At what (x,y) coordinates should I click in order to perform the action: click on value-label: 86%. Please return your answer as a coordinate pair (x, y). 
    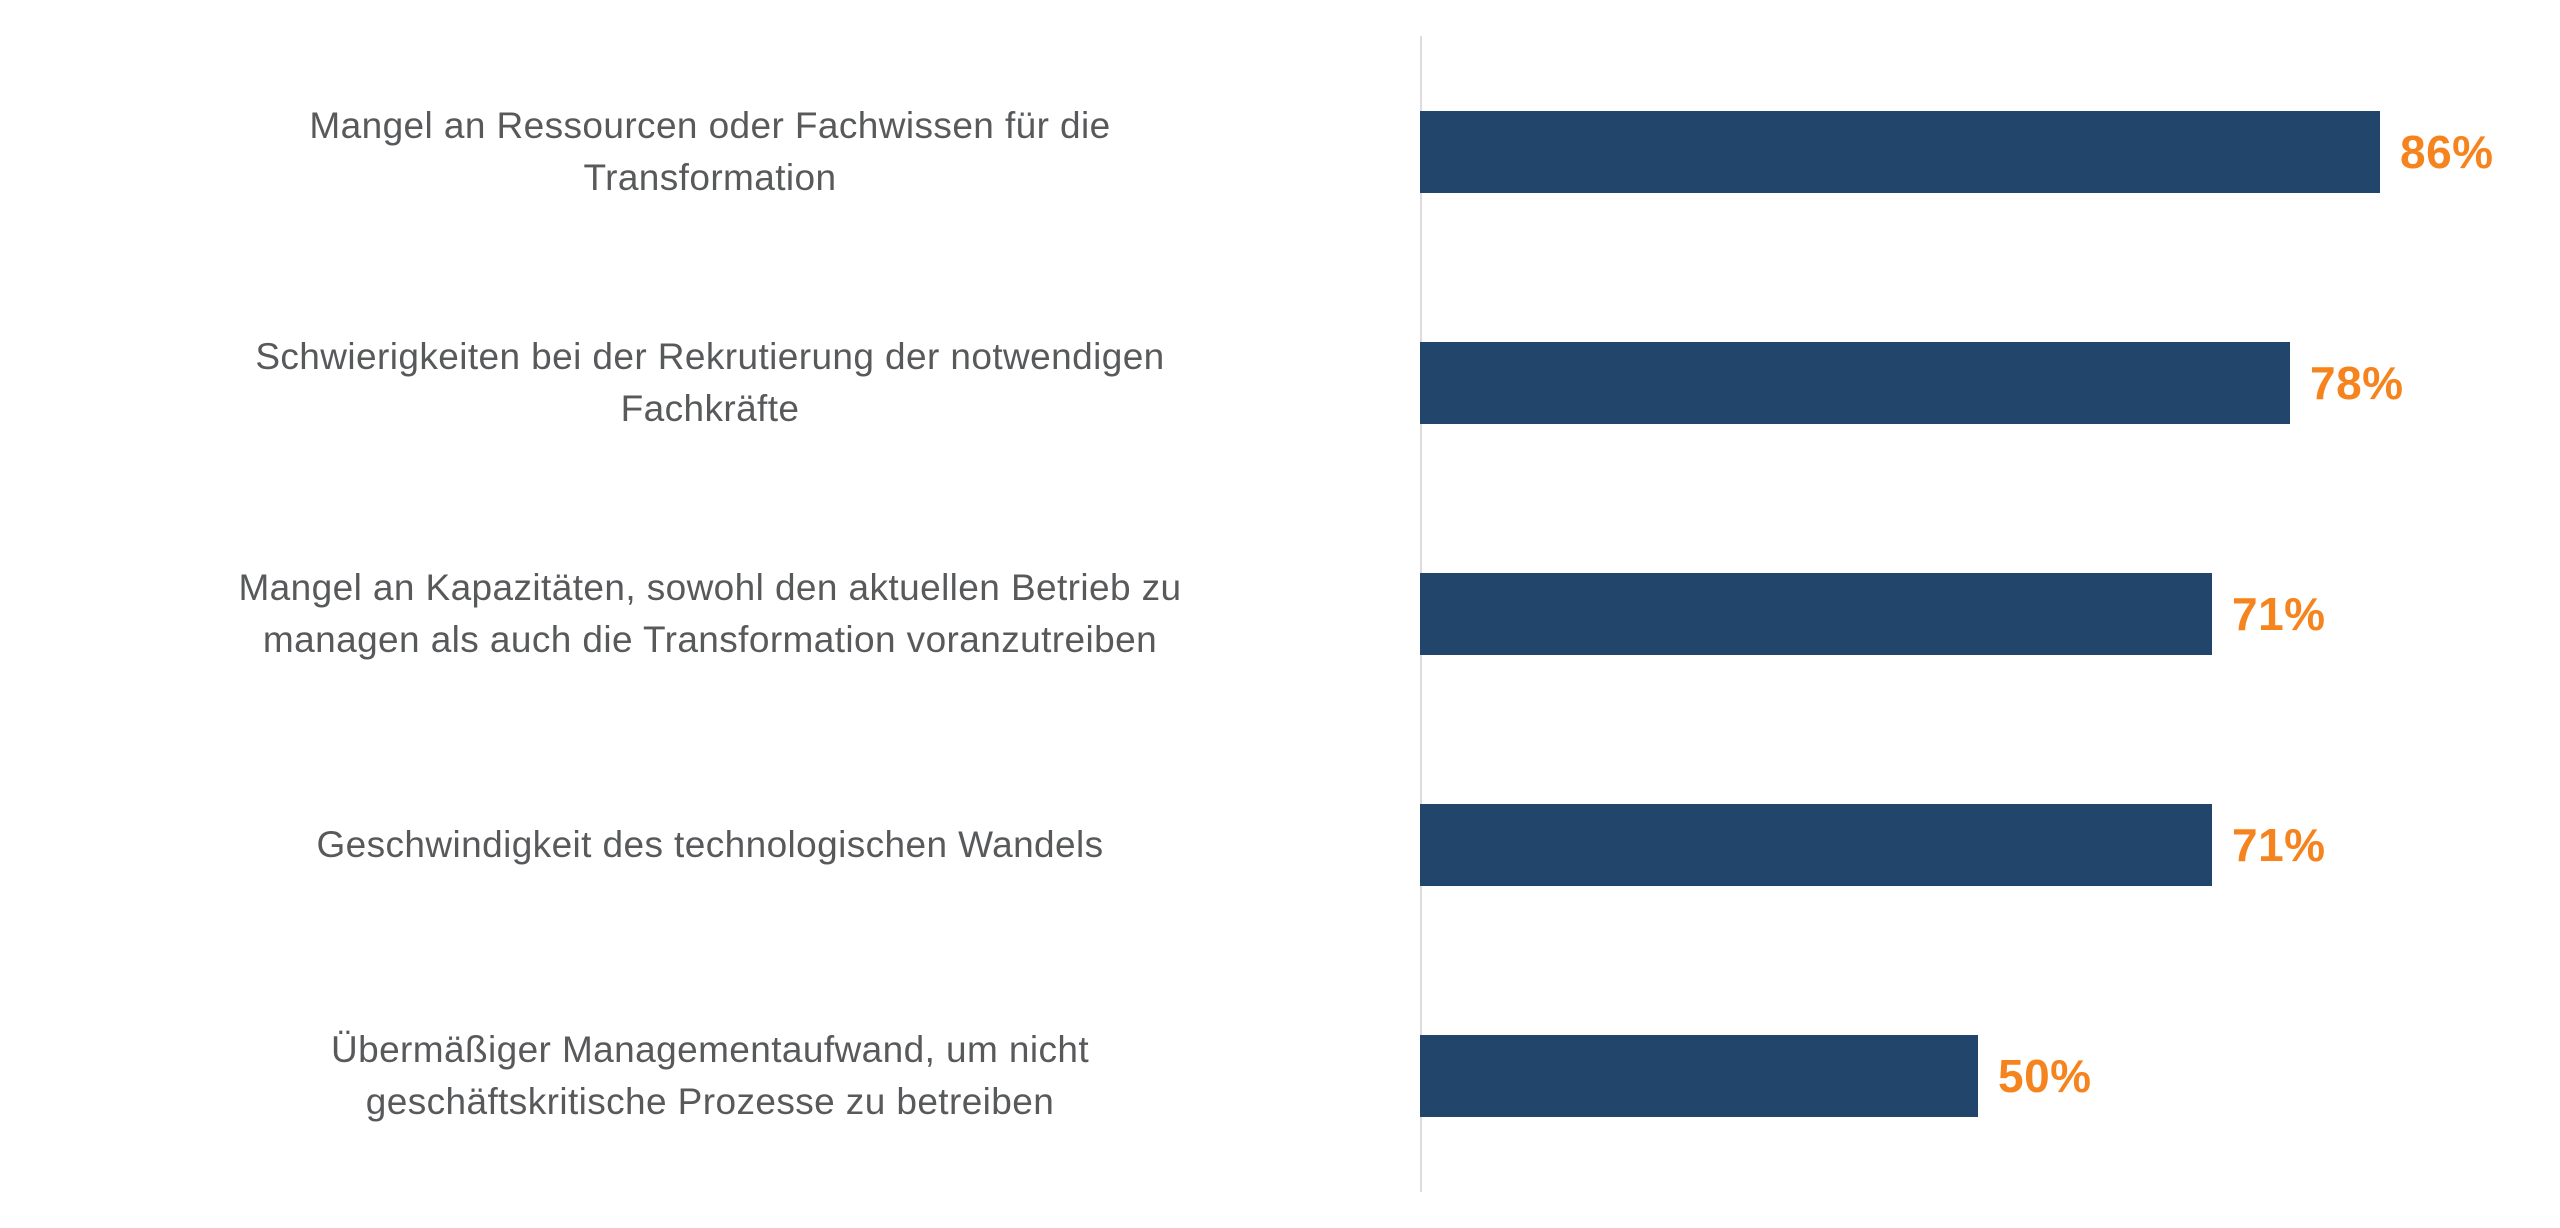
    Looking at the image, I should click on (2447, 151).